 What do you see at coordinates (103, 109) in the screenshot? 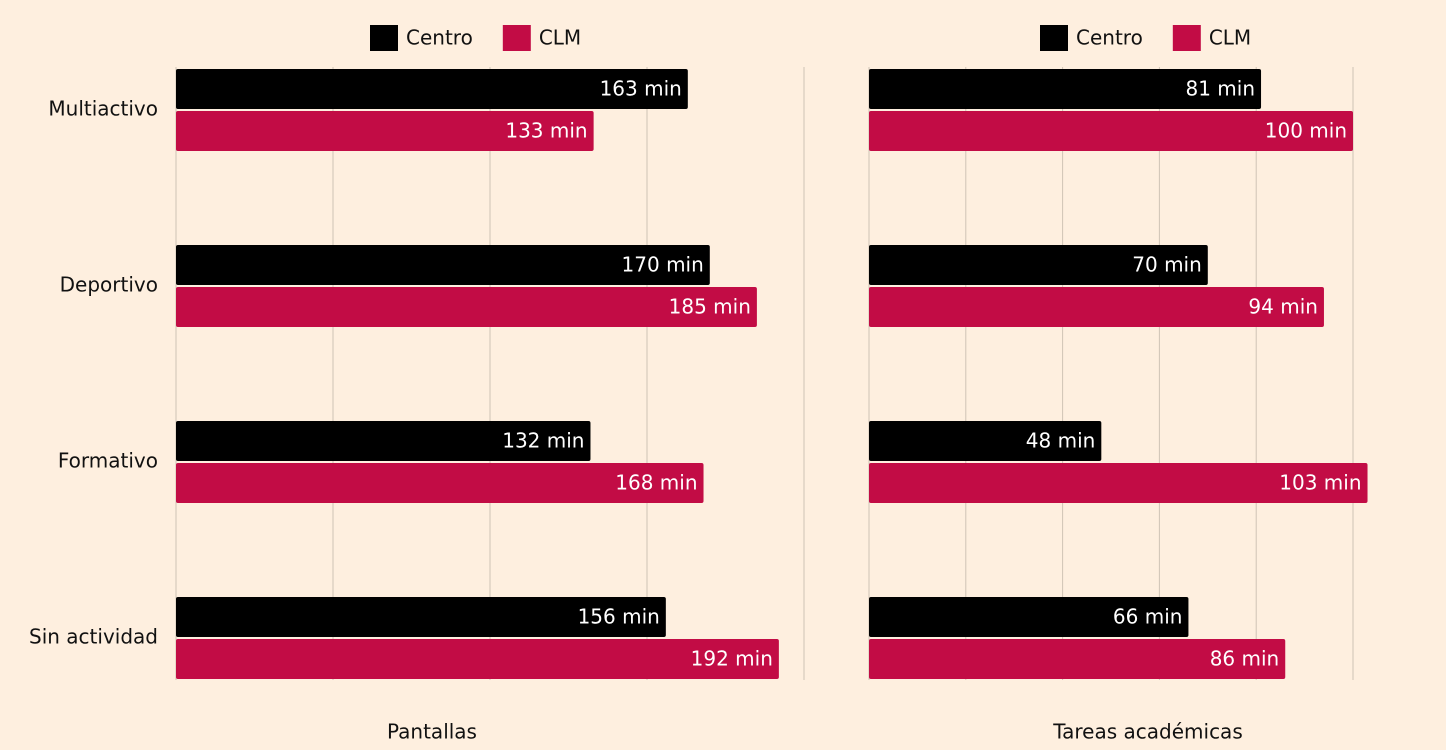
I see `y-tick-label: Multiactivo` at bounding box center [103, 109].